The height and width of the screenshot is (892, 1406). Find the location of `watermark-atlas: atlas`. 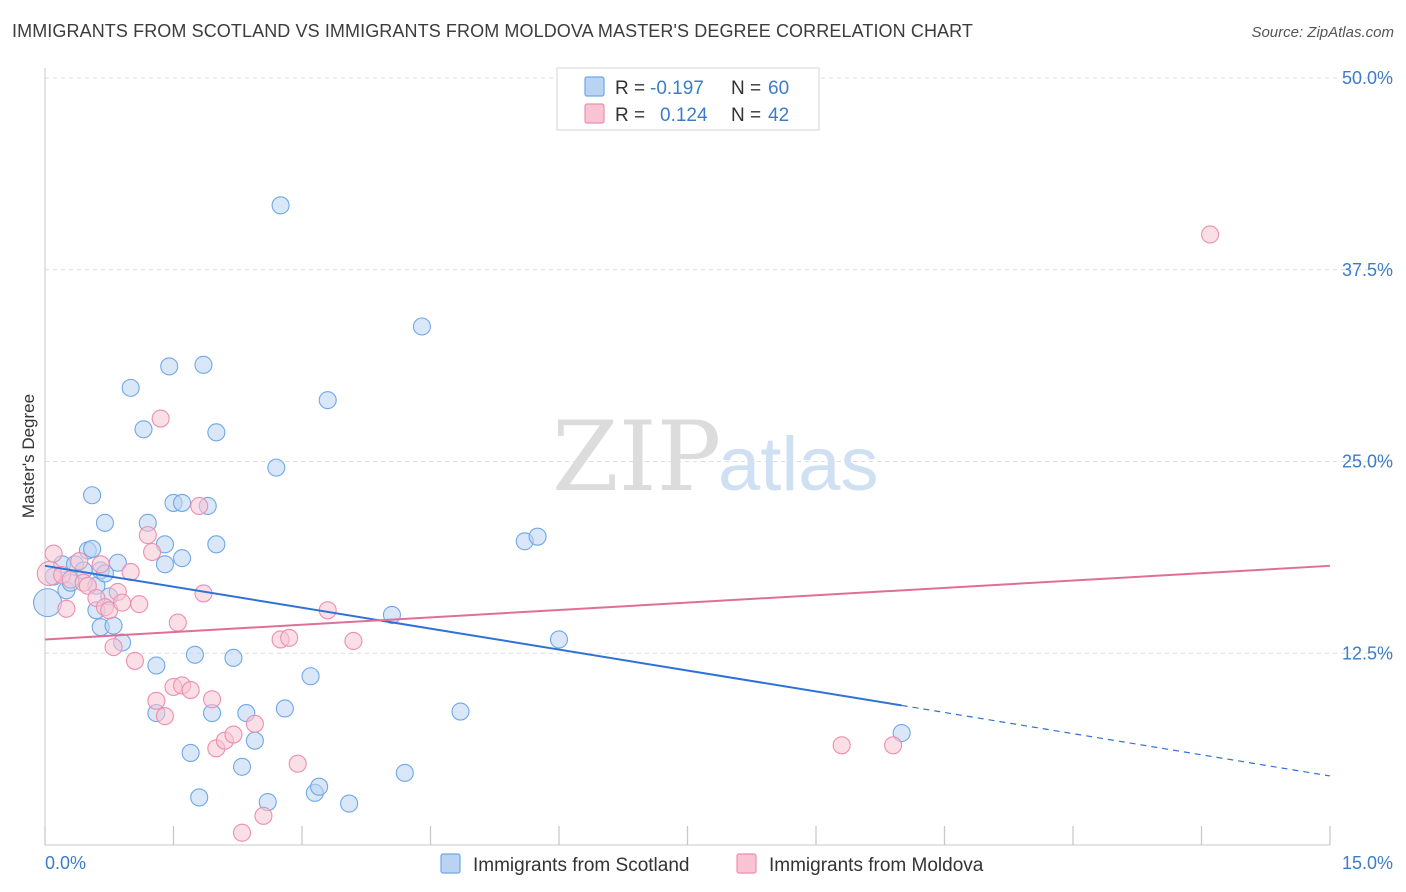

watermark-atlas: atlas is located at coordinates (798, 464).